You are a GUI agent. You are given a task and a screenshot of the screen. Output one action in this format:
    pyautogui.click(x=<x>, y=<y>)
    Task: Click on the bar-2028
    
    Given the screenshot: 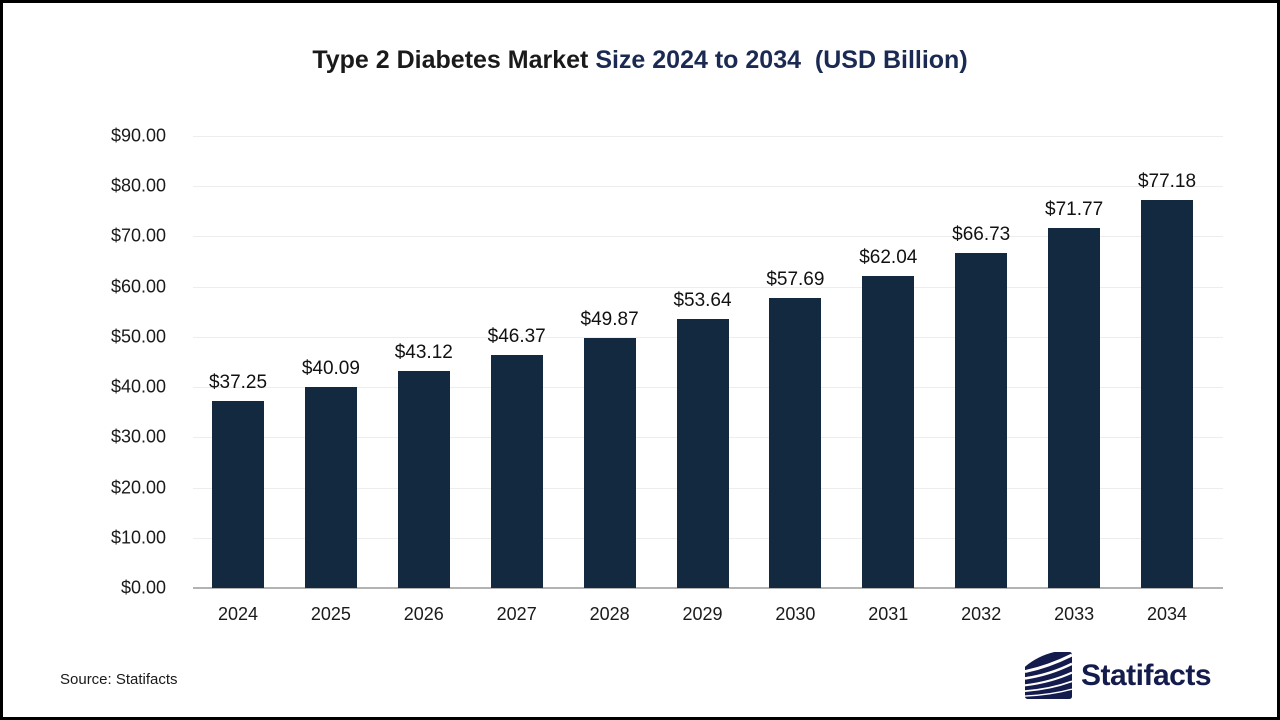 What is the action you would take?
    pyautogui.click(x=609, y=462)
    